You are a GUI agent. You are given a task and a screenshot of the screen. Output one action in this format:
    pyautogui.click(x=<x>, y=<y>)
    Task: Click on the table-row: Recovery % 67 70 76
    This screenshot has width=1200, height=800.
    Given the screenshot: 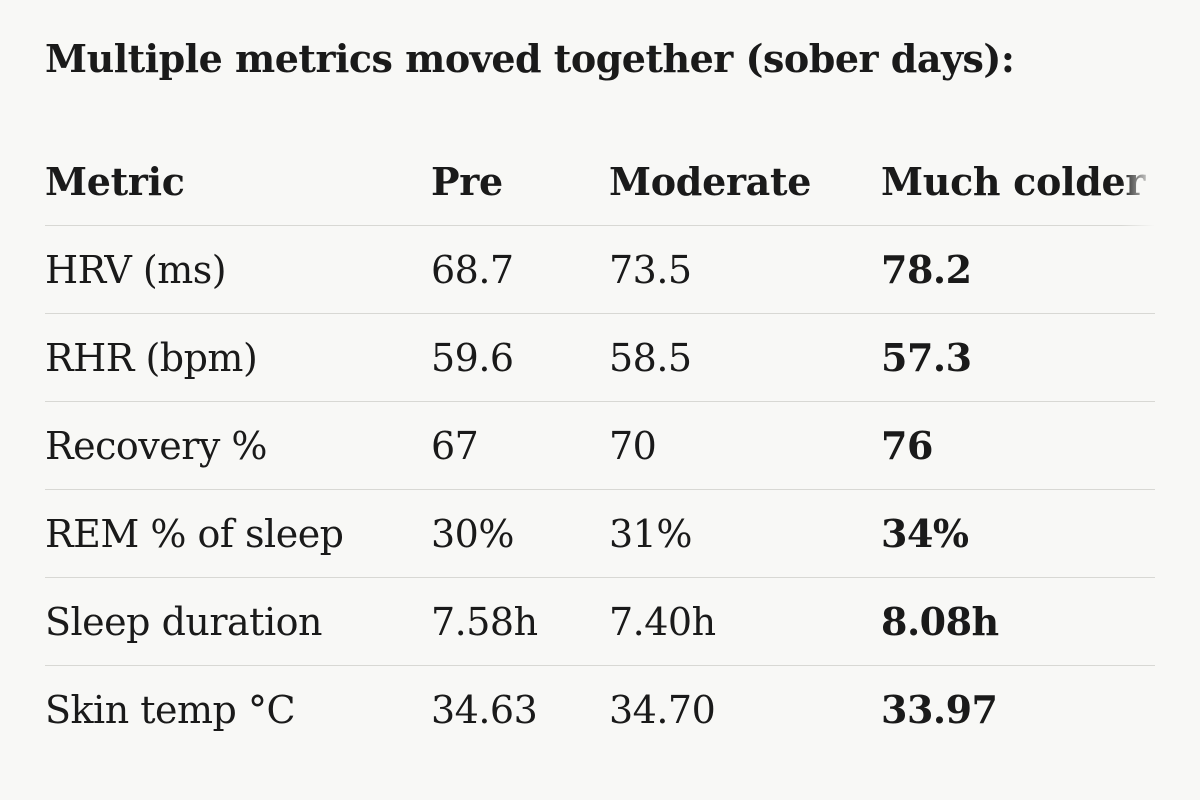 What is the action you would take?
    pyautogui.click(x=600, y=445)
    